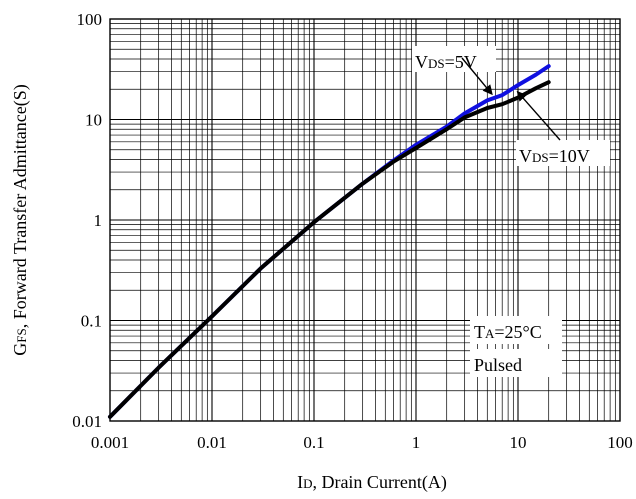 The image size is (636, 499). What do you see at coordinates (379, 482) in the screenshot?
I see `x-axis-label-rest: , Drain Current(A)` at bounding box center [379, 482].